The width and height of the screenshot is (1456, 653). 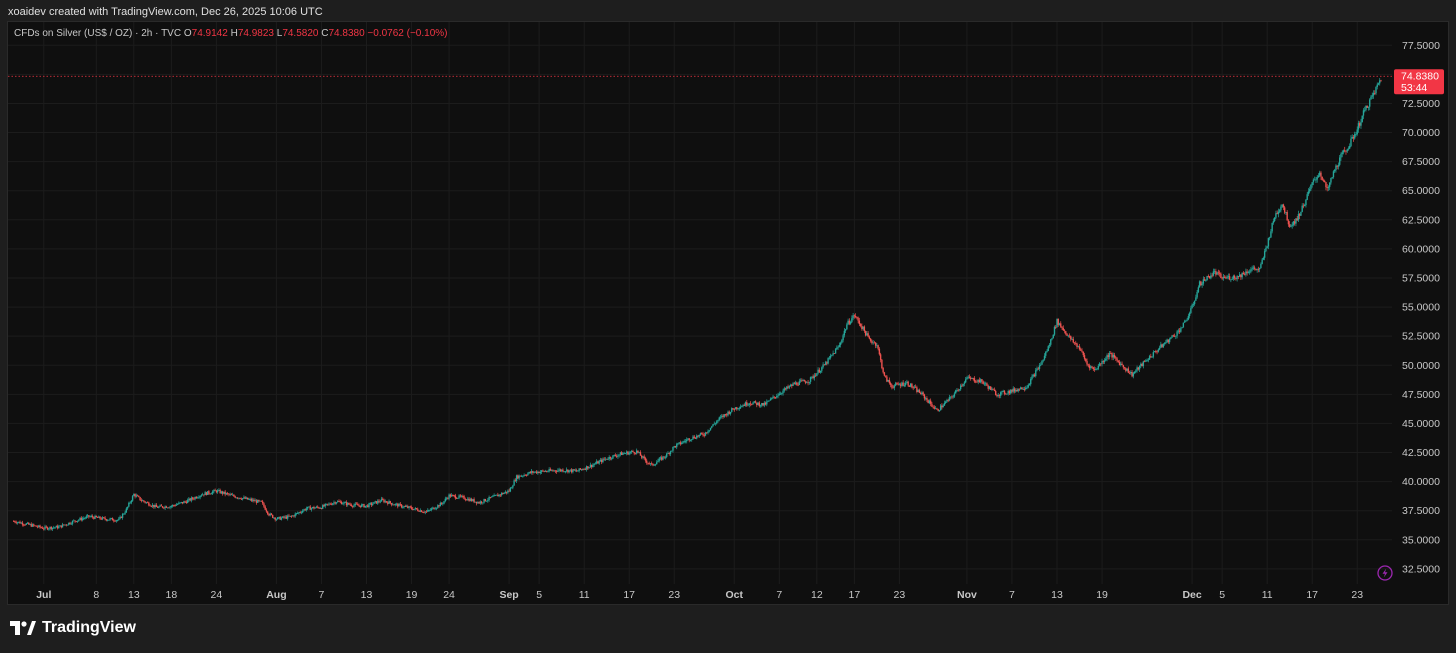 I want to click on time-tick-label: 13, so click(x=134, y=595).